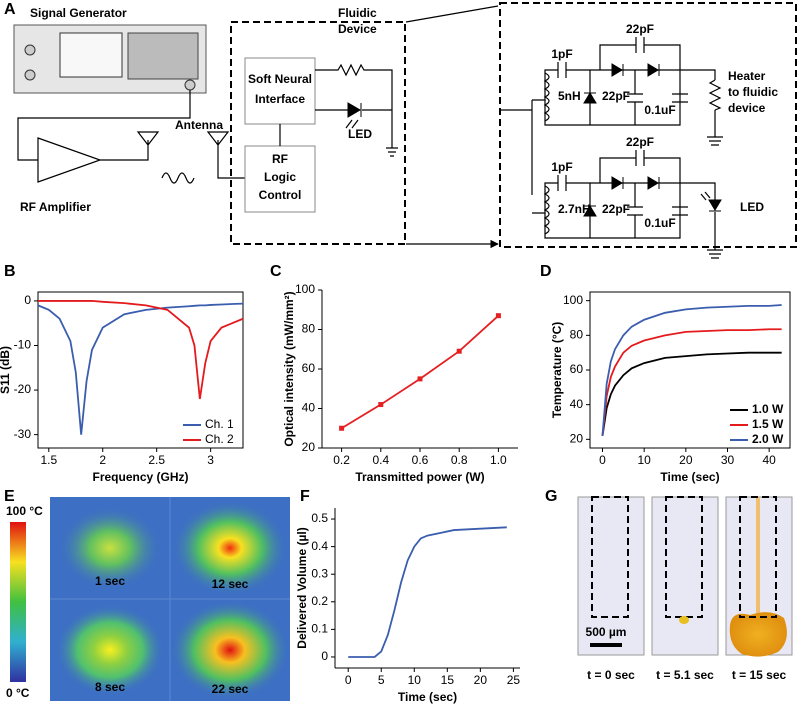  I want to click on label-line: to fluidic, so click(753, 92).